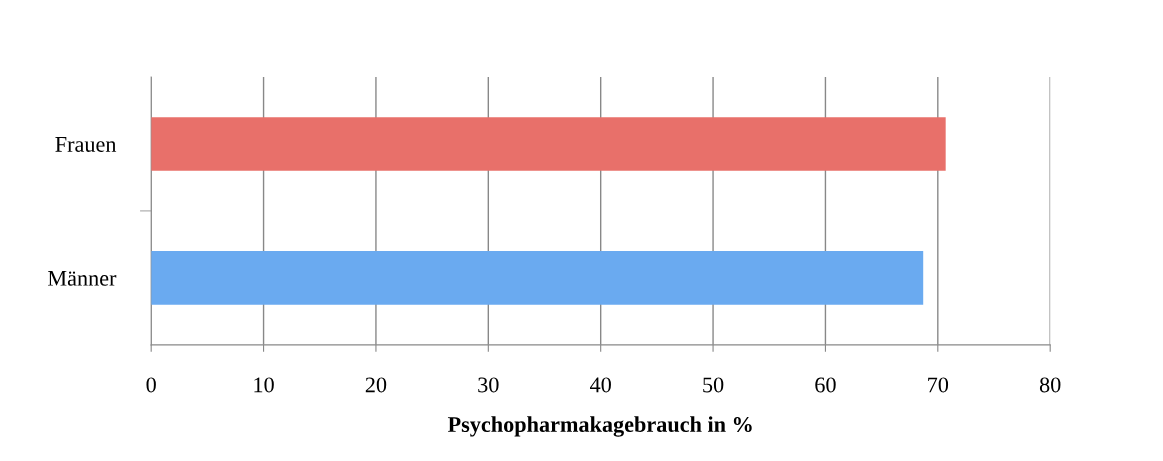  What do you see at coordinates (713, 385) in the screenshot?
I see `x-tick-label: 50` at bounding box center [713, 385].